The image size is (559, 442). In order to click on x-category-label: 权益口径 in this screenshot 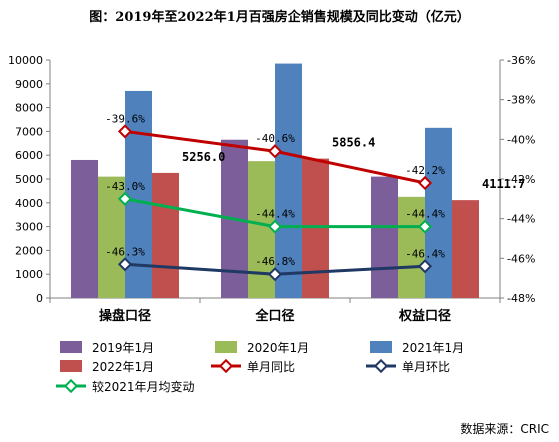, I will do `click(424, 316)`.